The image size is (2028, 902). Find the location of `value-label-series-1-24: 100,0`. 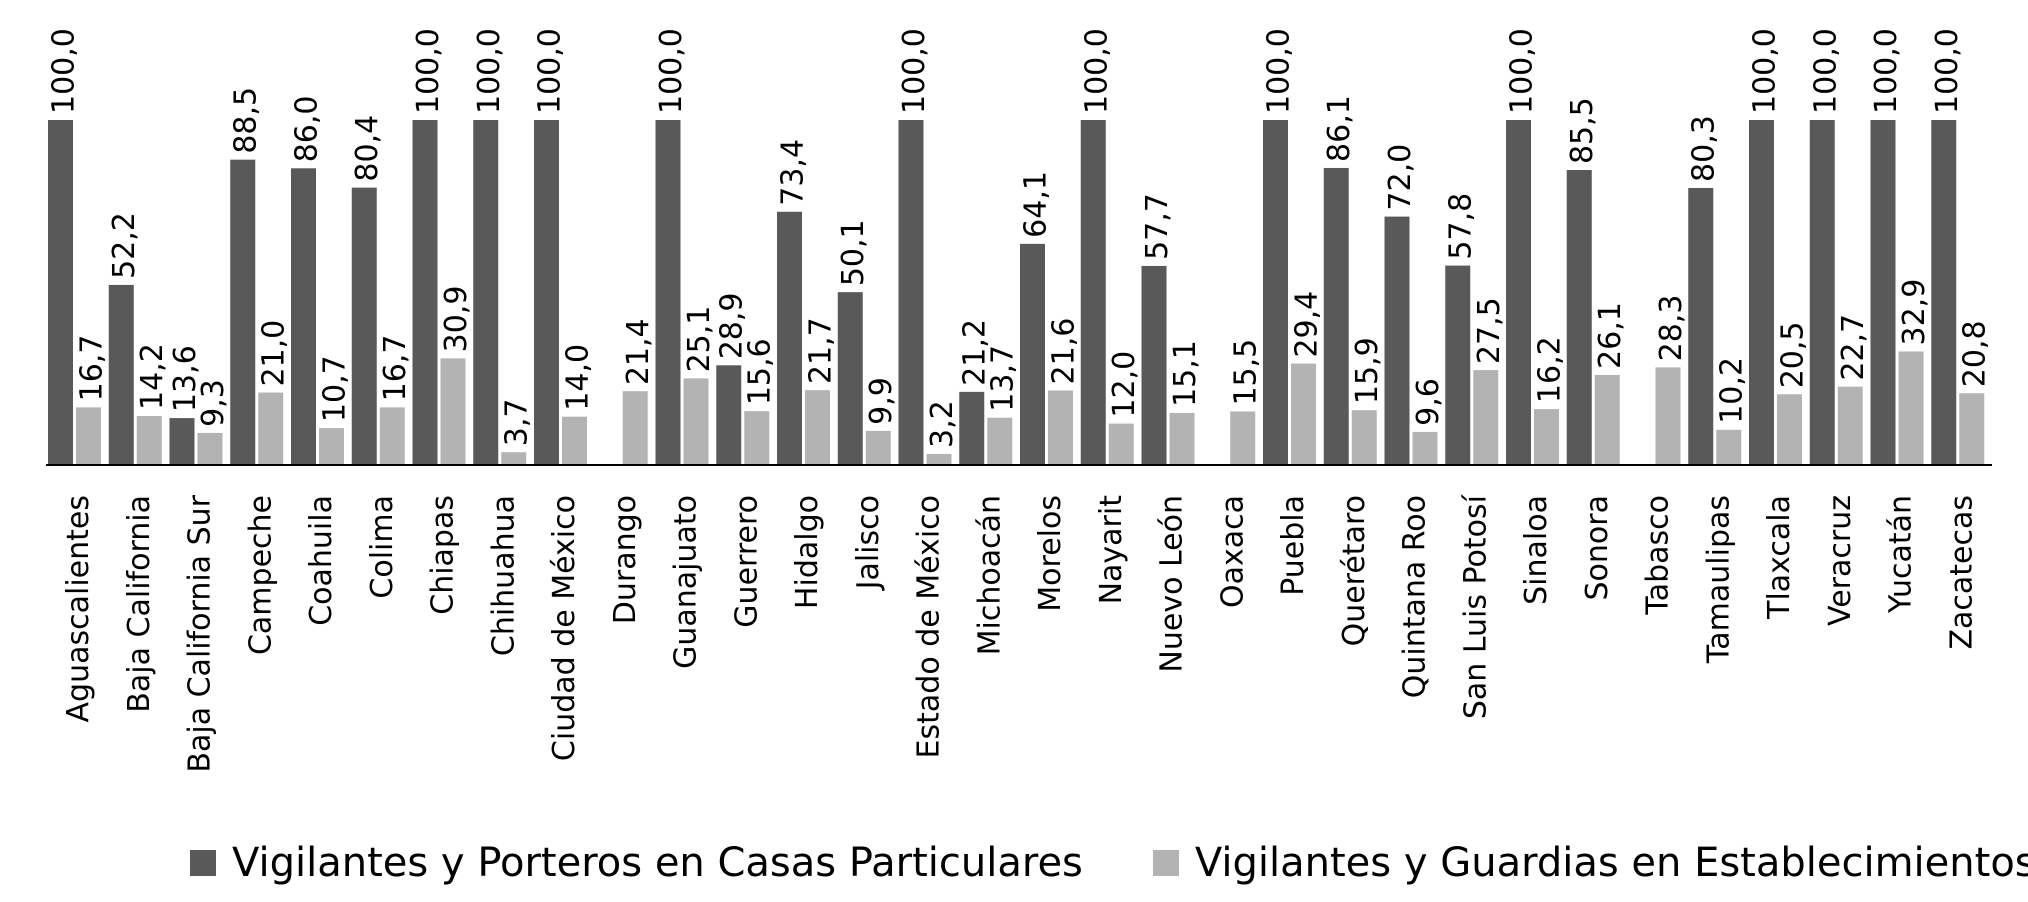

value-label-series-1-24: 100,0 is located at coordinates (1522, 71).